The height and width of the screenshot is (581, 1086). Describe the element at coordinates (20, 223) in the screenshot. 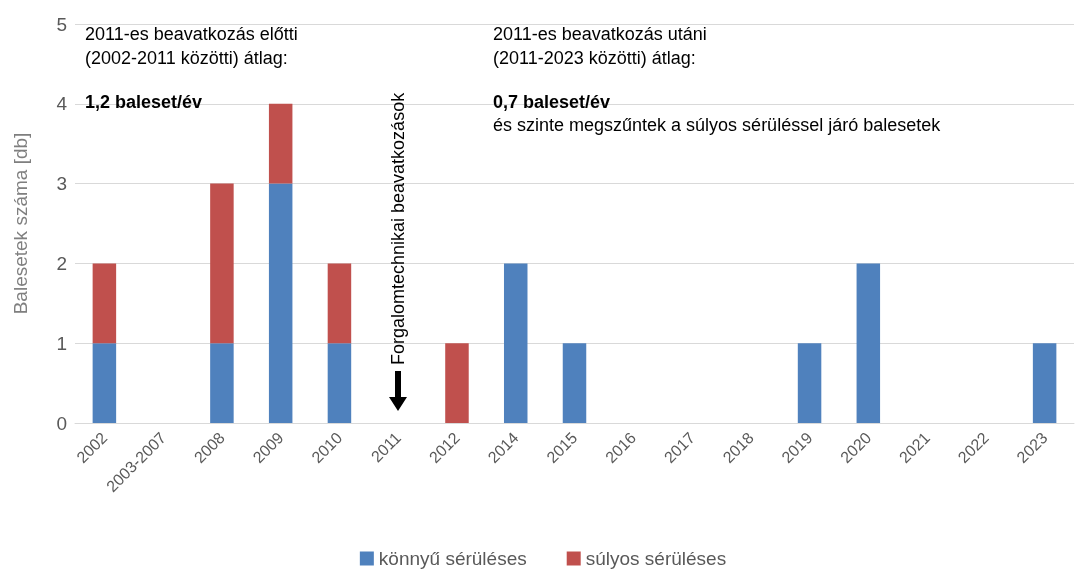

I see `y-axis-title: Balesetek száma [db]` at that location.